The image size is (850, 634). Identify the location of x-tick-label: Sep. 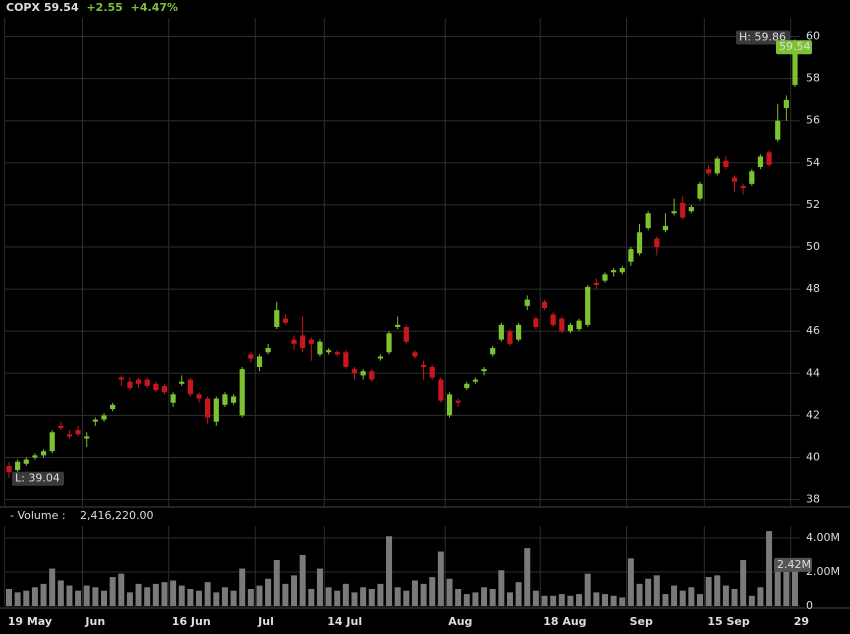
(641, 621).